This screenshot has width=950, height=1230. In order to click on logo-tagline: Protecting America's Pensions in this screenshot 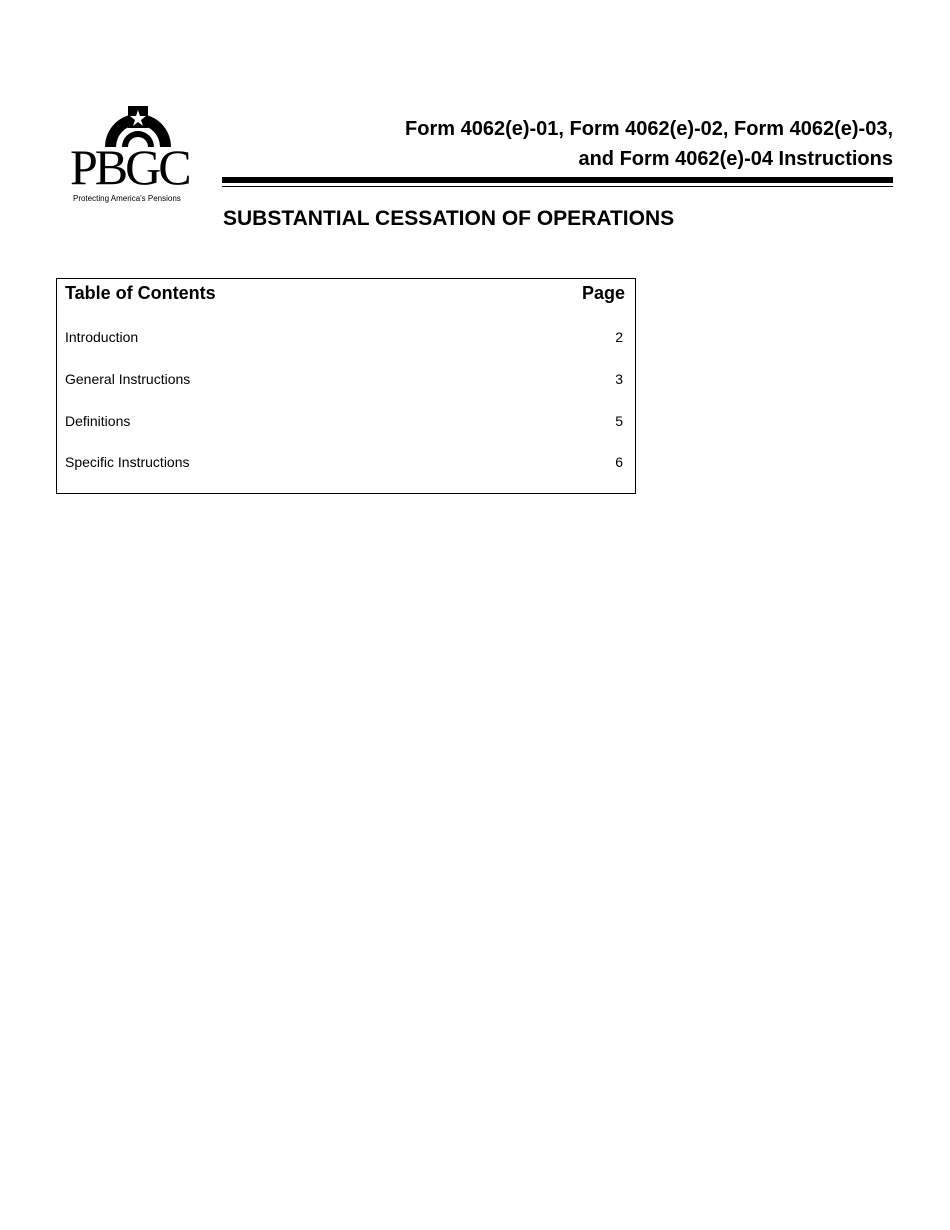, I will do `click(127, 198)`.